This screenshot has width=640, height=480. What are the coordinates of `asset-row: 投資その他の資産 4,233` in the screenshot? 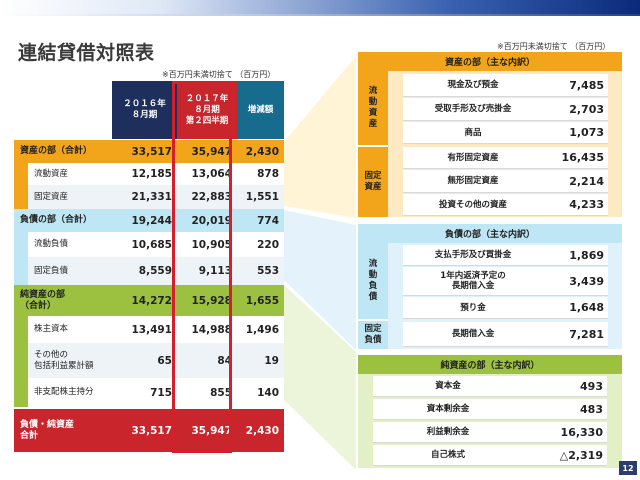 It's located at (505, 205).